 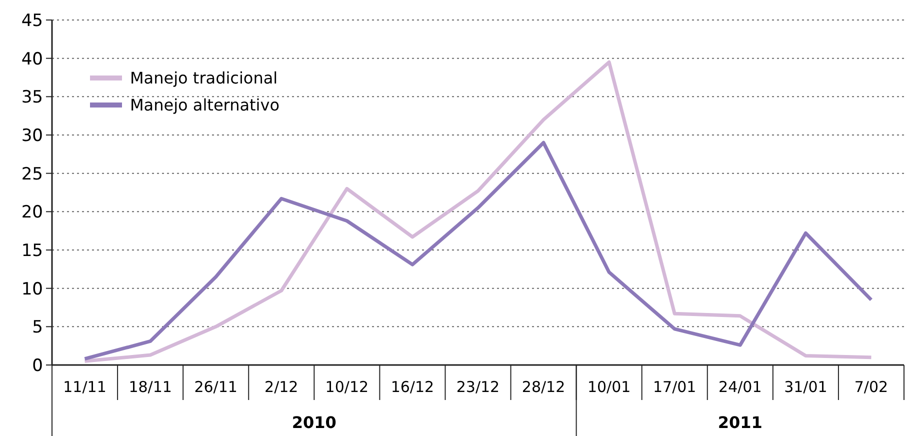 What do you see at coordinates (871, 387) in the screenshot?
I see `x-tick-label: 7/02` at bounding box center [871, 387].